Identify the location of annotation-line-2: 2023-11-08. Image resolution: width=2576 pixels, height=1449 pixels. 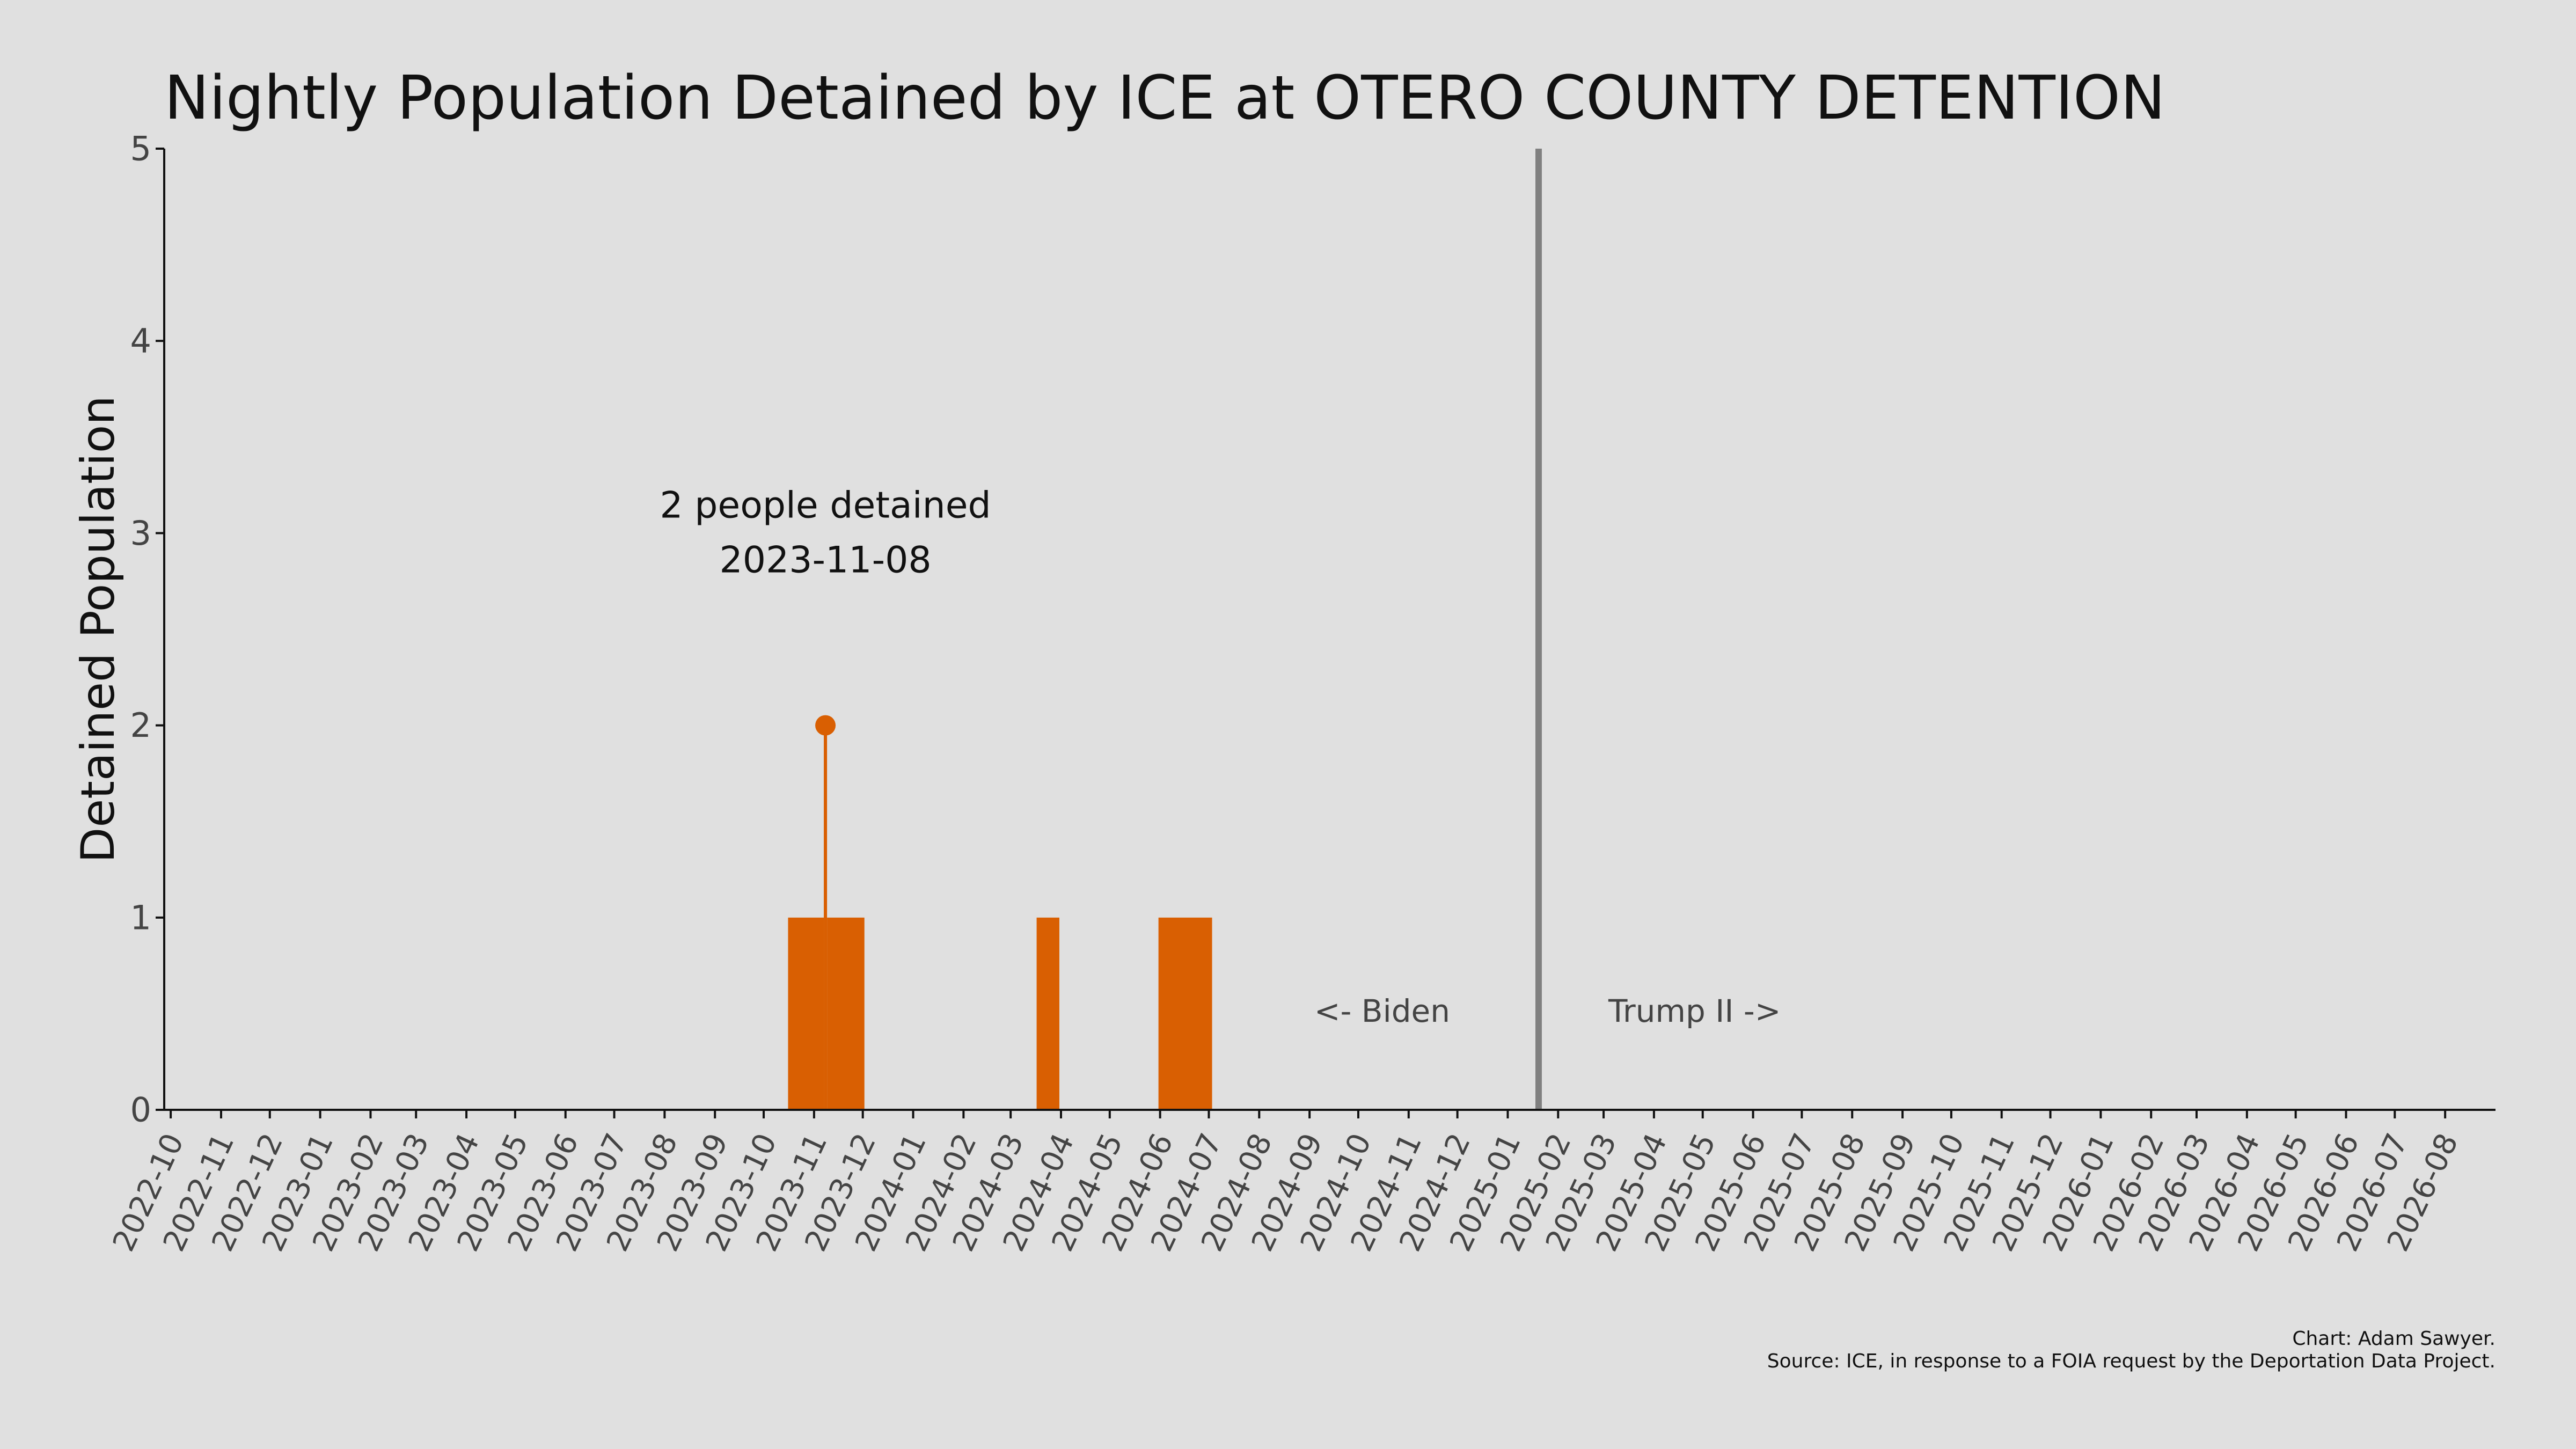
(825, 560).